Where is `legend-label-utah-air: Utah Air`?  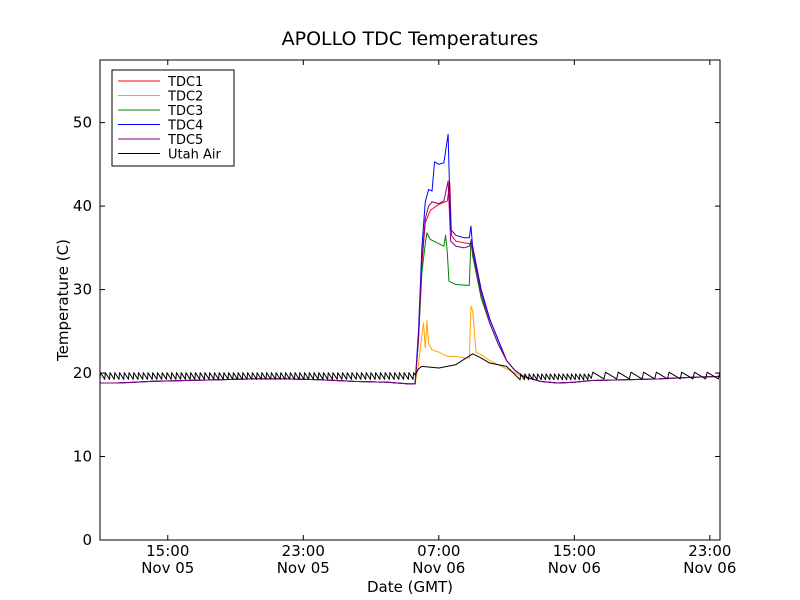
legend-label-utah-air: Utah Air is located at coordinates (194, 155).